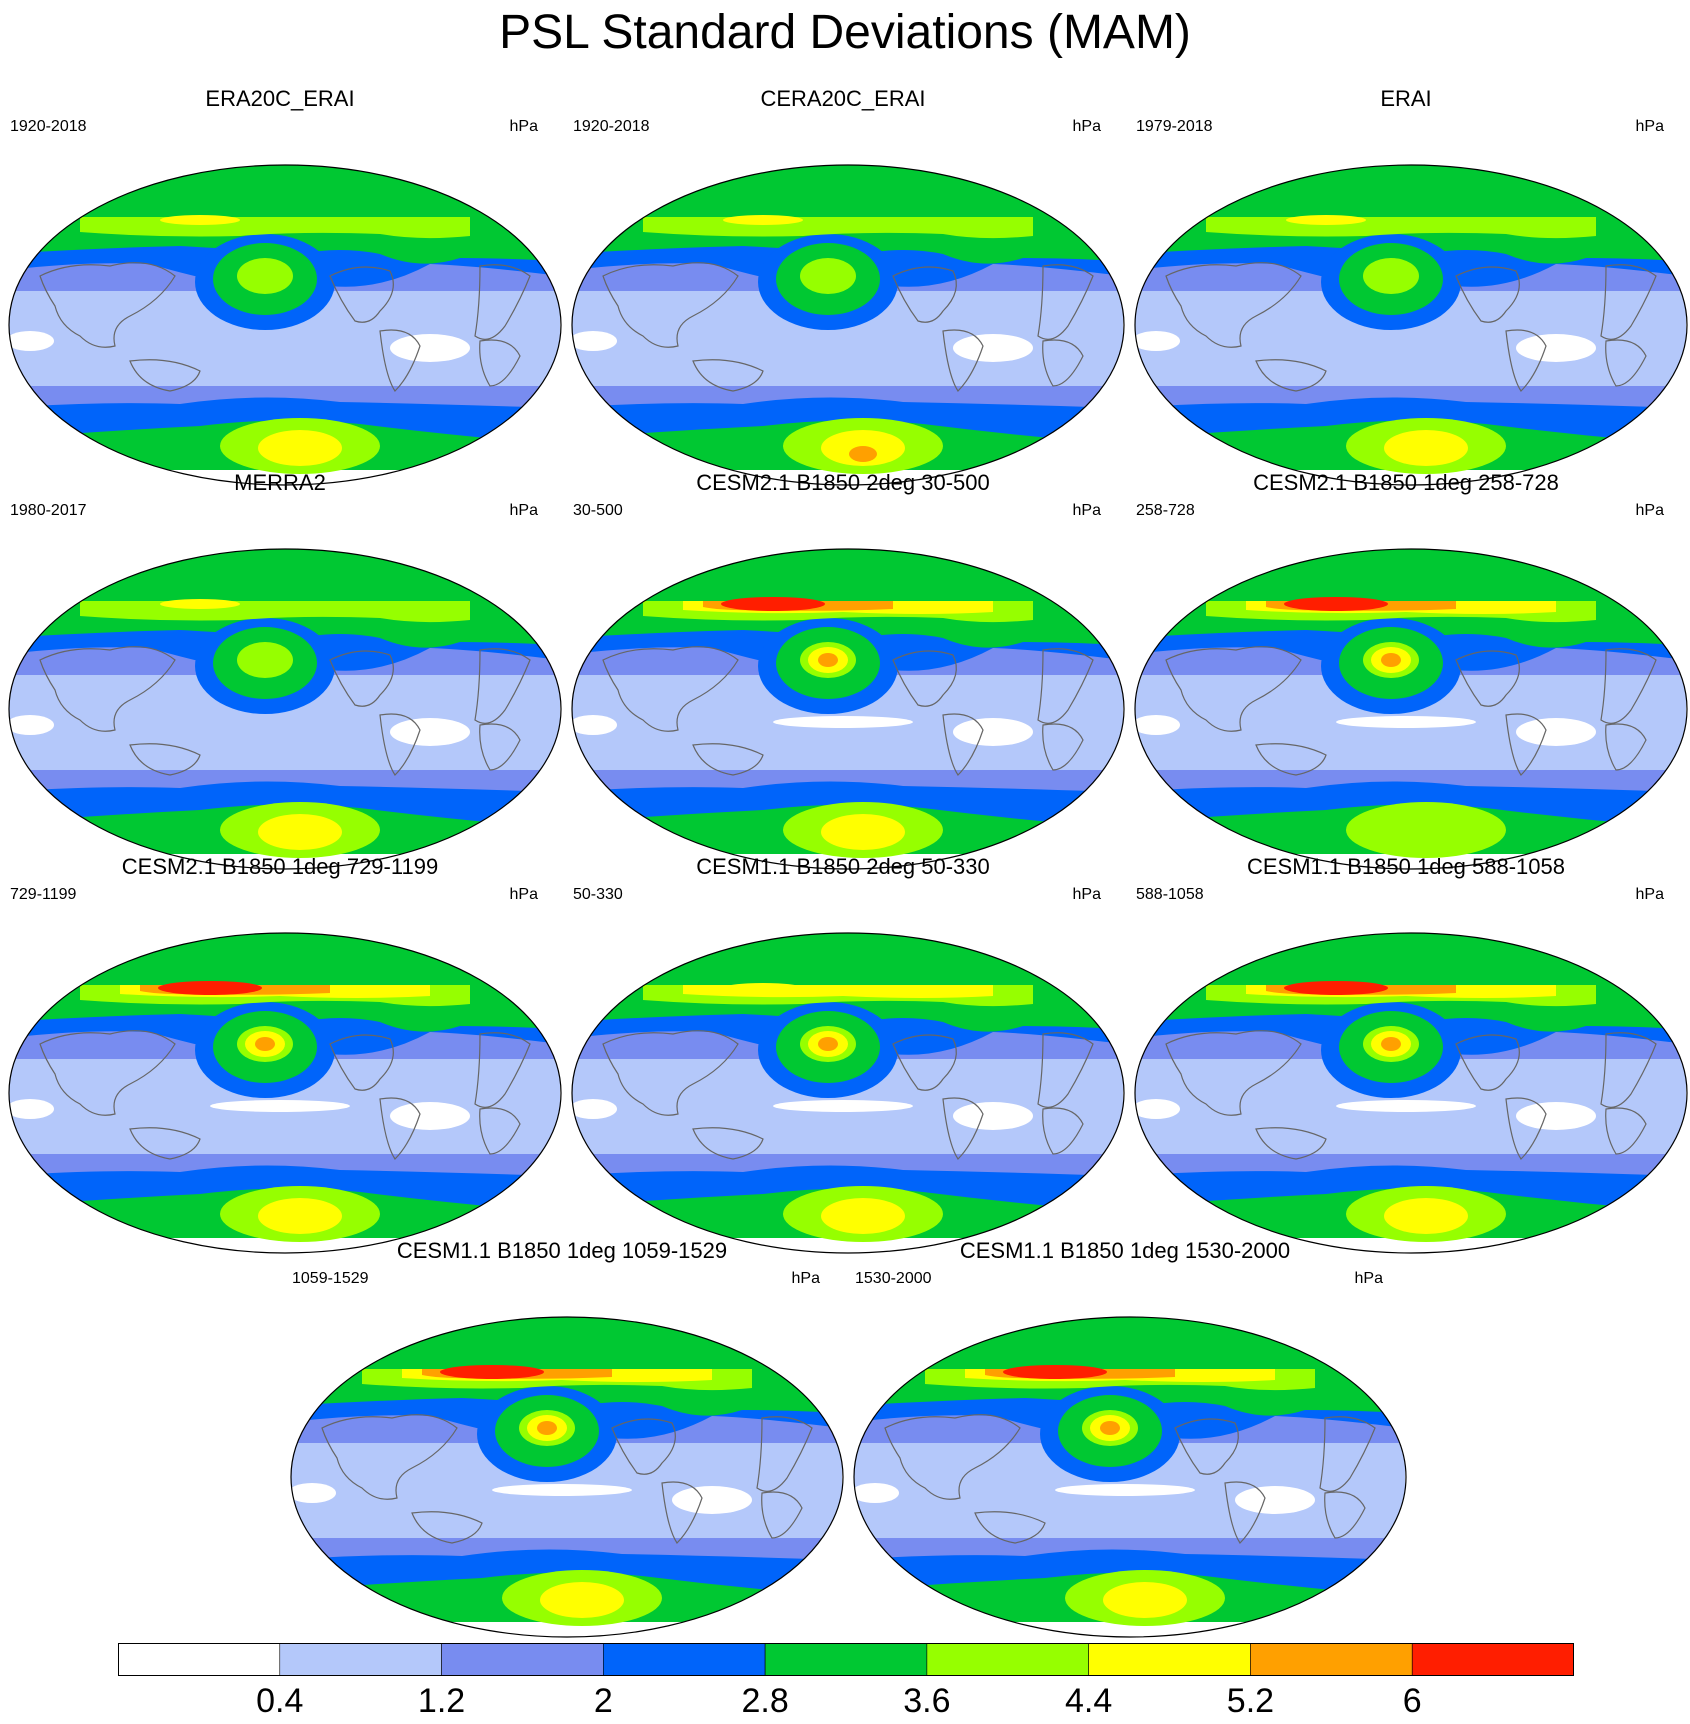  I want to click on colorbar-swatches, so click(846, 1659).